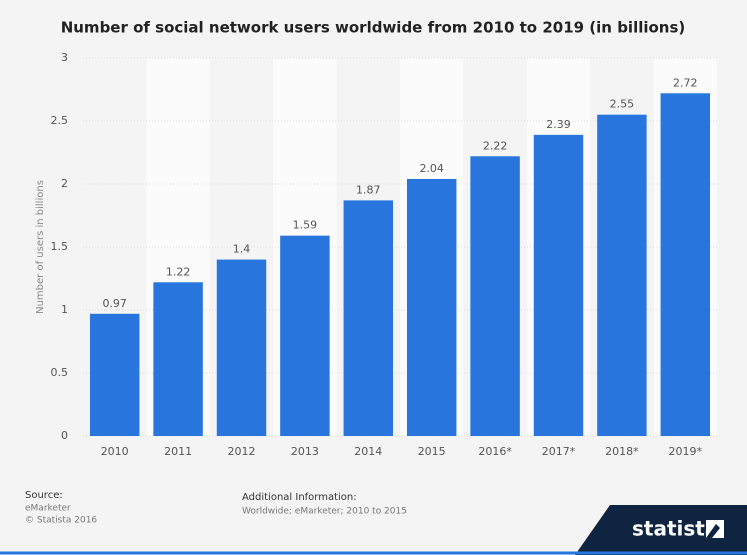  What do you see at coordinates (44, 495) in the screenshot?
I see `source-label: Source:` at bounding box center [44, 495].